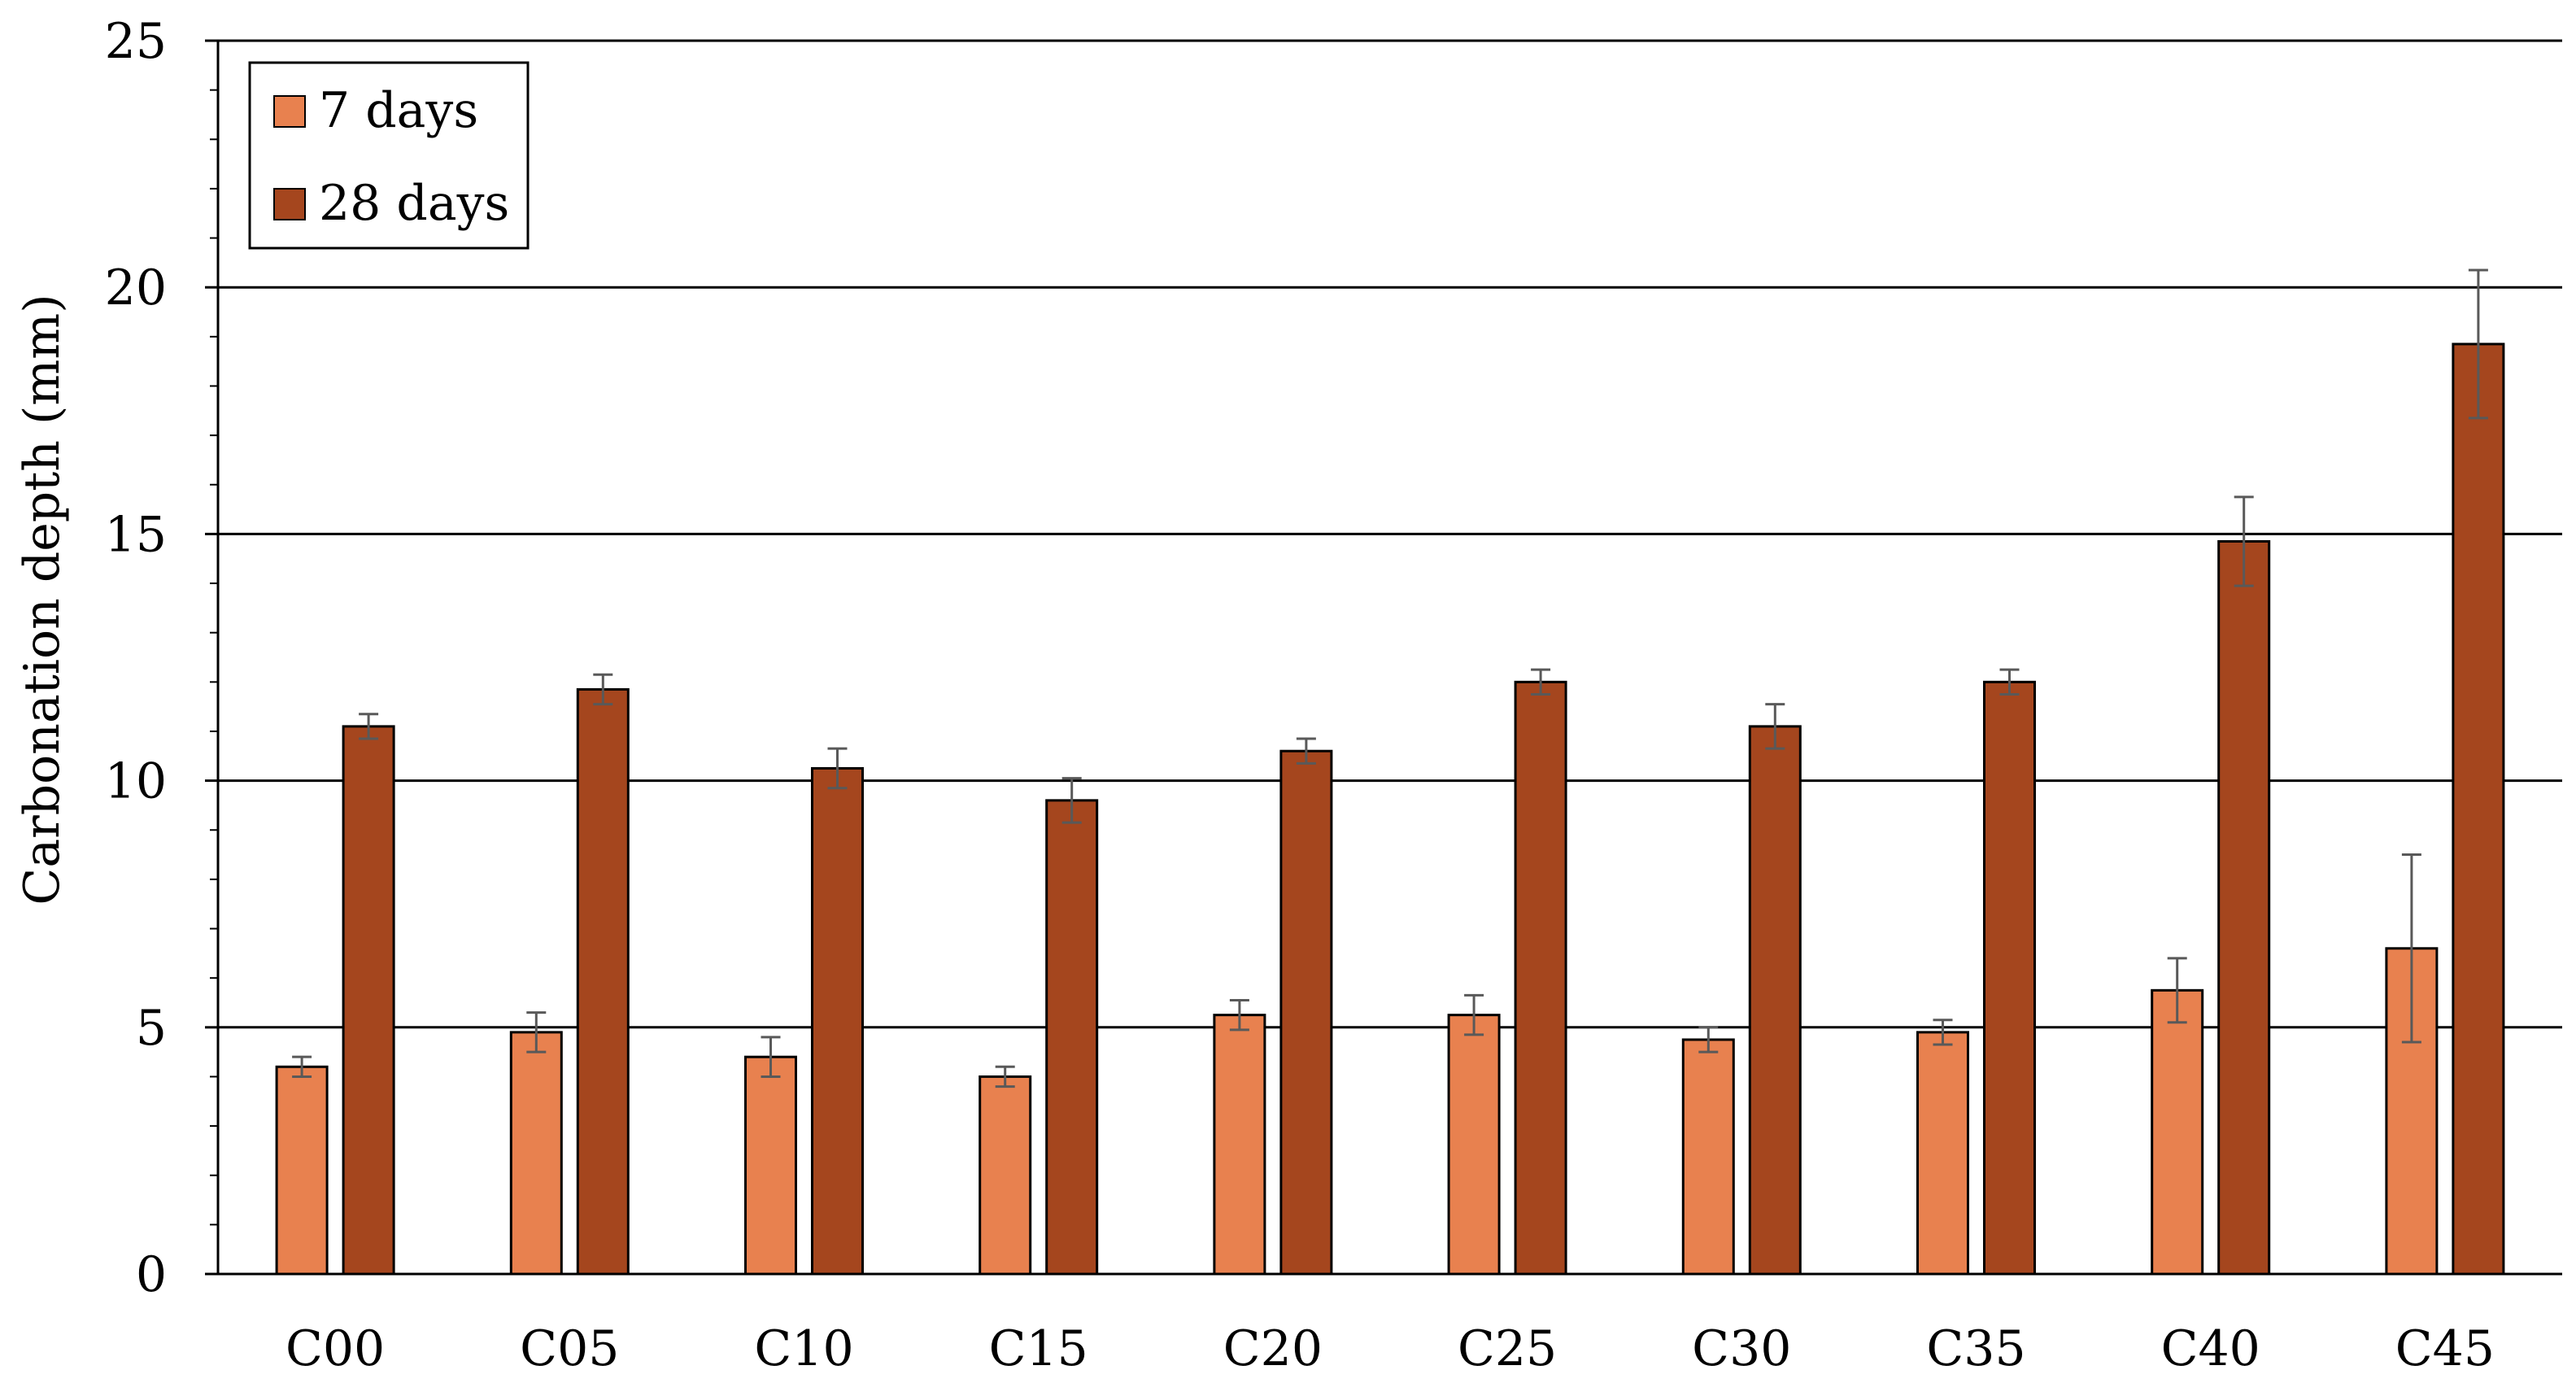 The height and width of the screenshot is (1383, 2576). Describe the element at coordinates (1390, 1348) in the screenshot. I see `x-category-labels: C00 C05 C10 C15 C20 C25 C30 C35 C40 C45` at that location.